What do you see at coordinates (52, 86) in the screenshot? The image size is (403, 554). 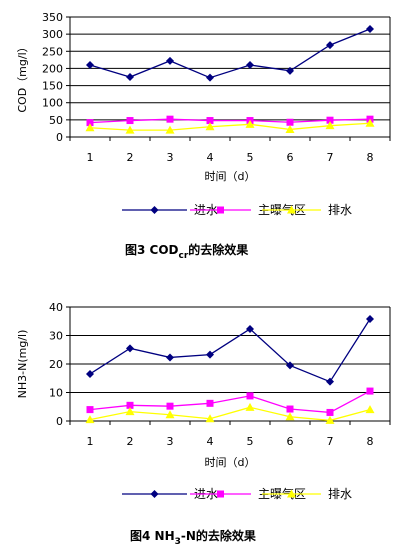 I see `y-tick-label: 150` at bounding box center [52, 86].